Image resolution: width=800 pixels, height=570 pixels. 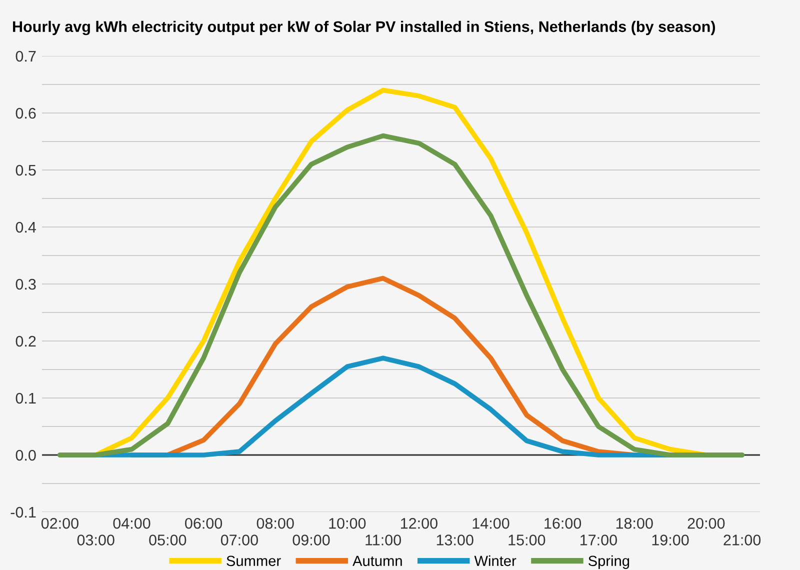 What do you see at coordinates (311, 540) in the screenshot?
I see `x-tick-label: 09:00` at bounding box center [311, 540].